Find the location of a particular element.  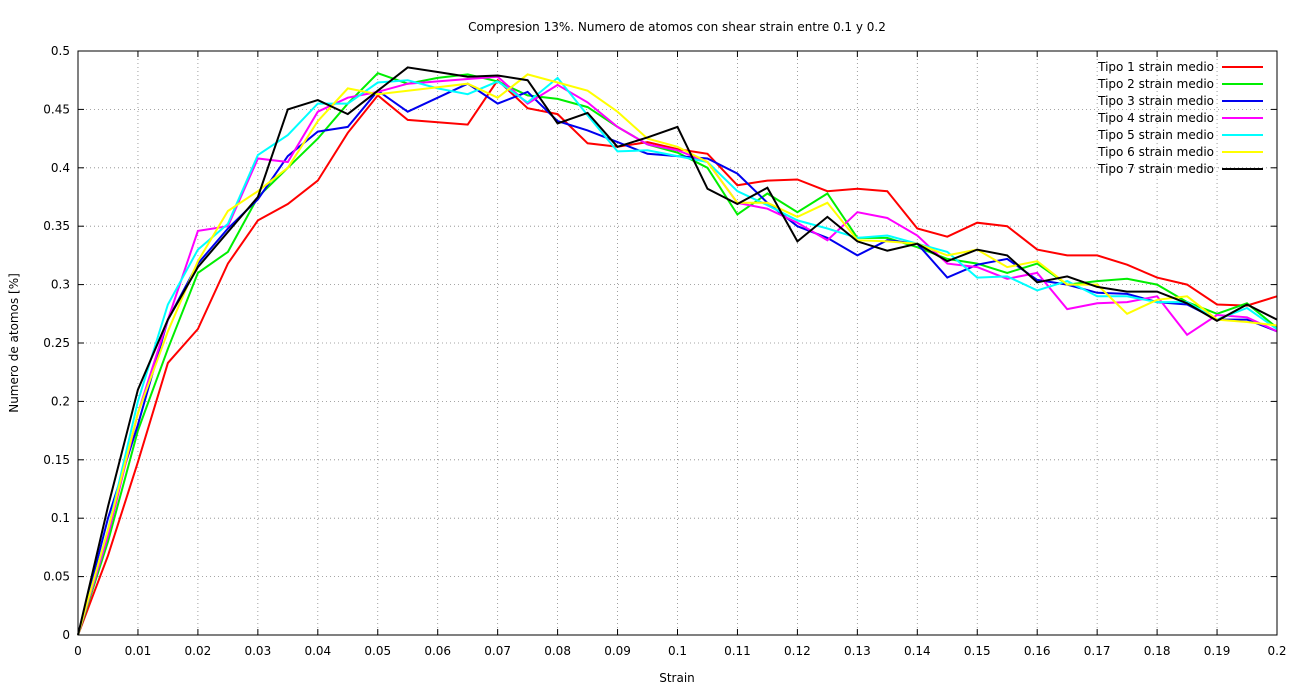

x-tick-label: 0.14 is located at coordinates (917, 651).